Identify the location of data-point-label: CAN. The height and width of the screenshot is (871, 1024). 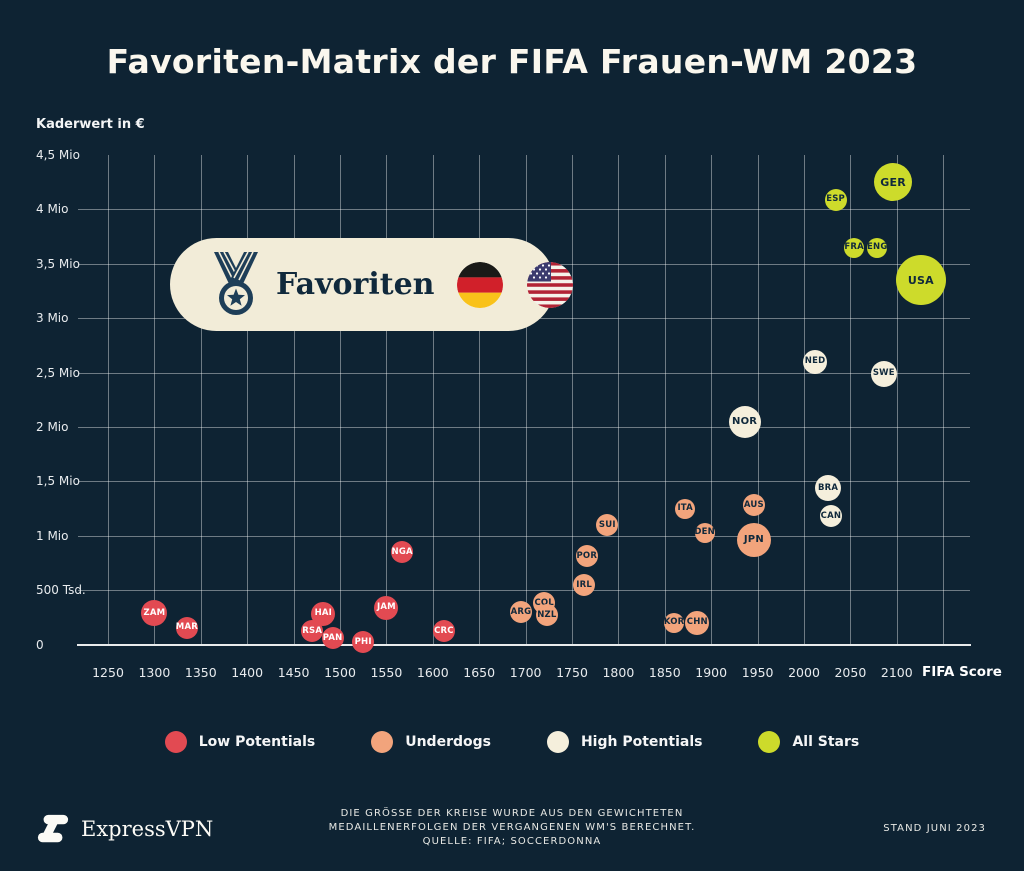
(831, 515).